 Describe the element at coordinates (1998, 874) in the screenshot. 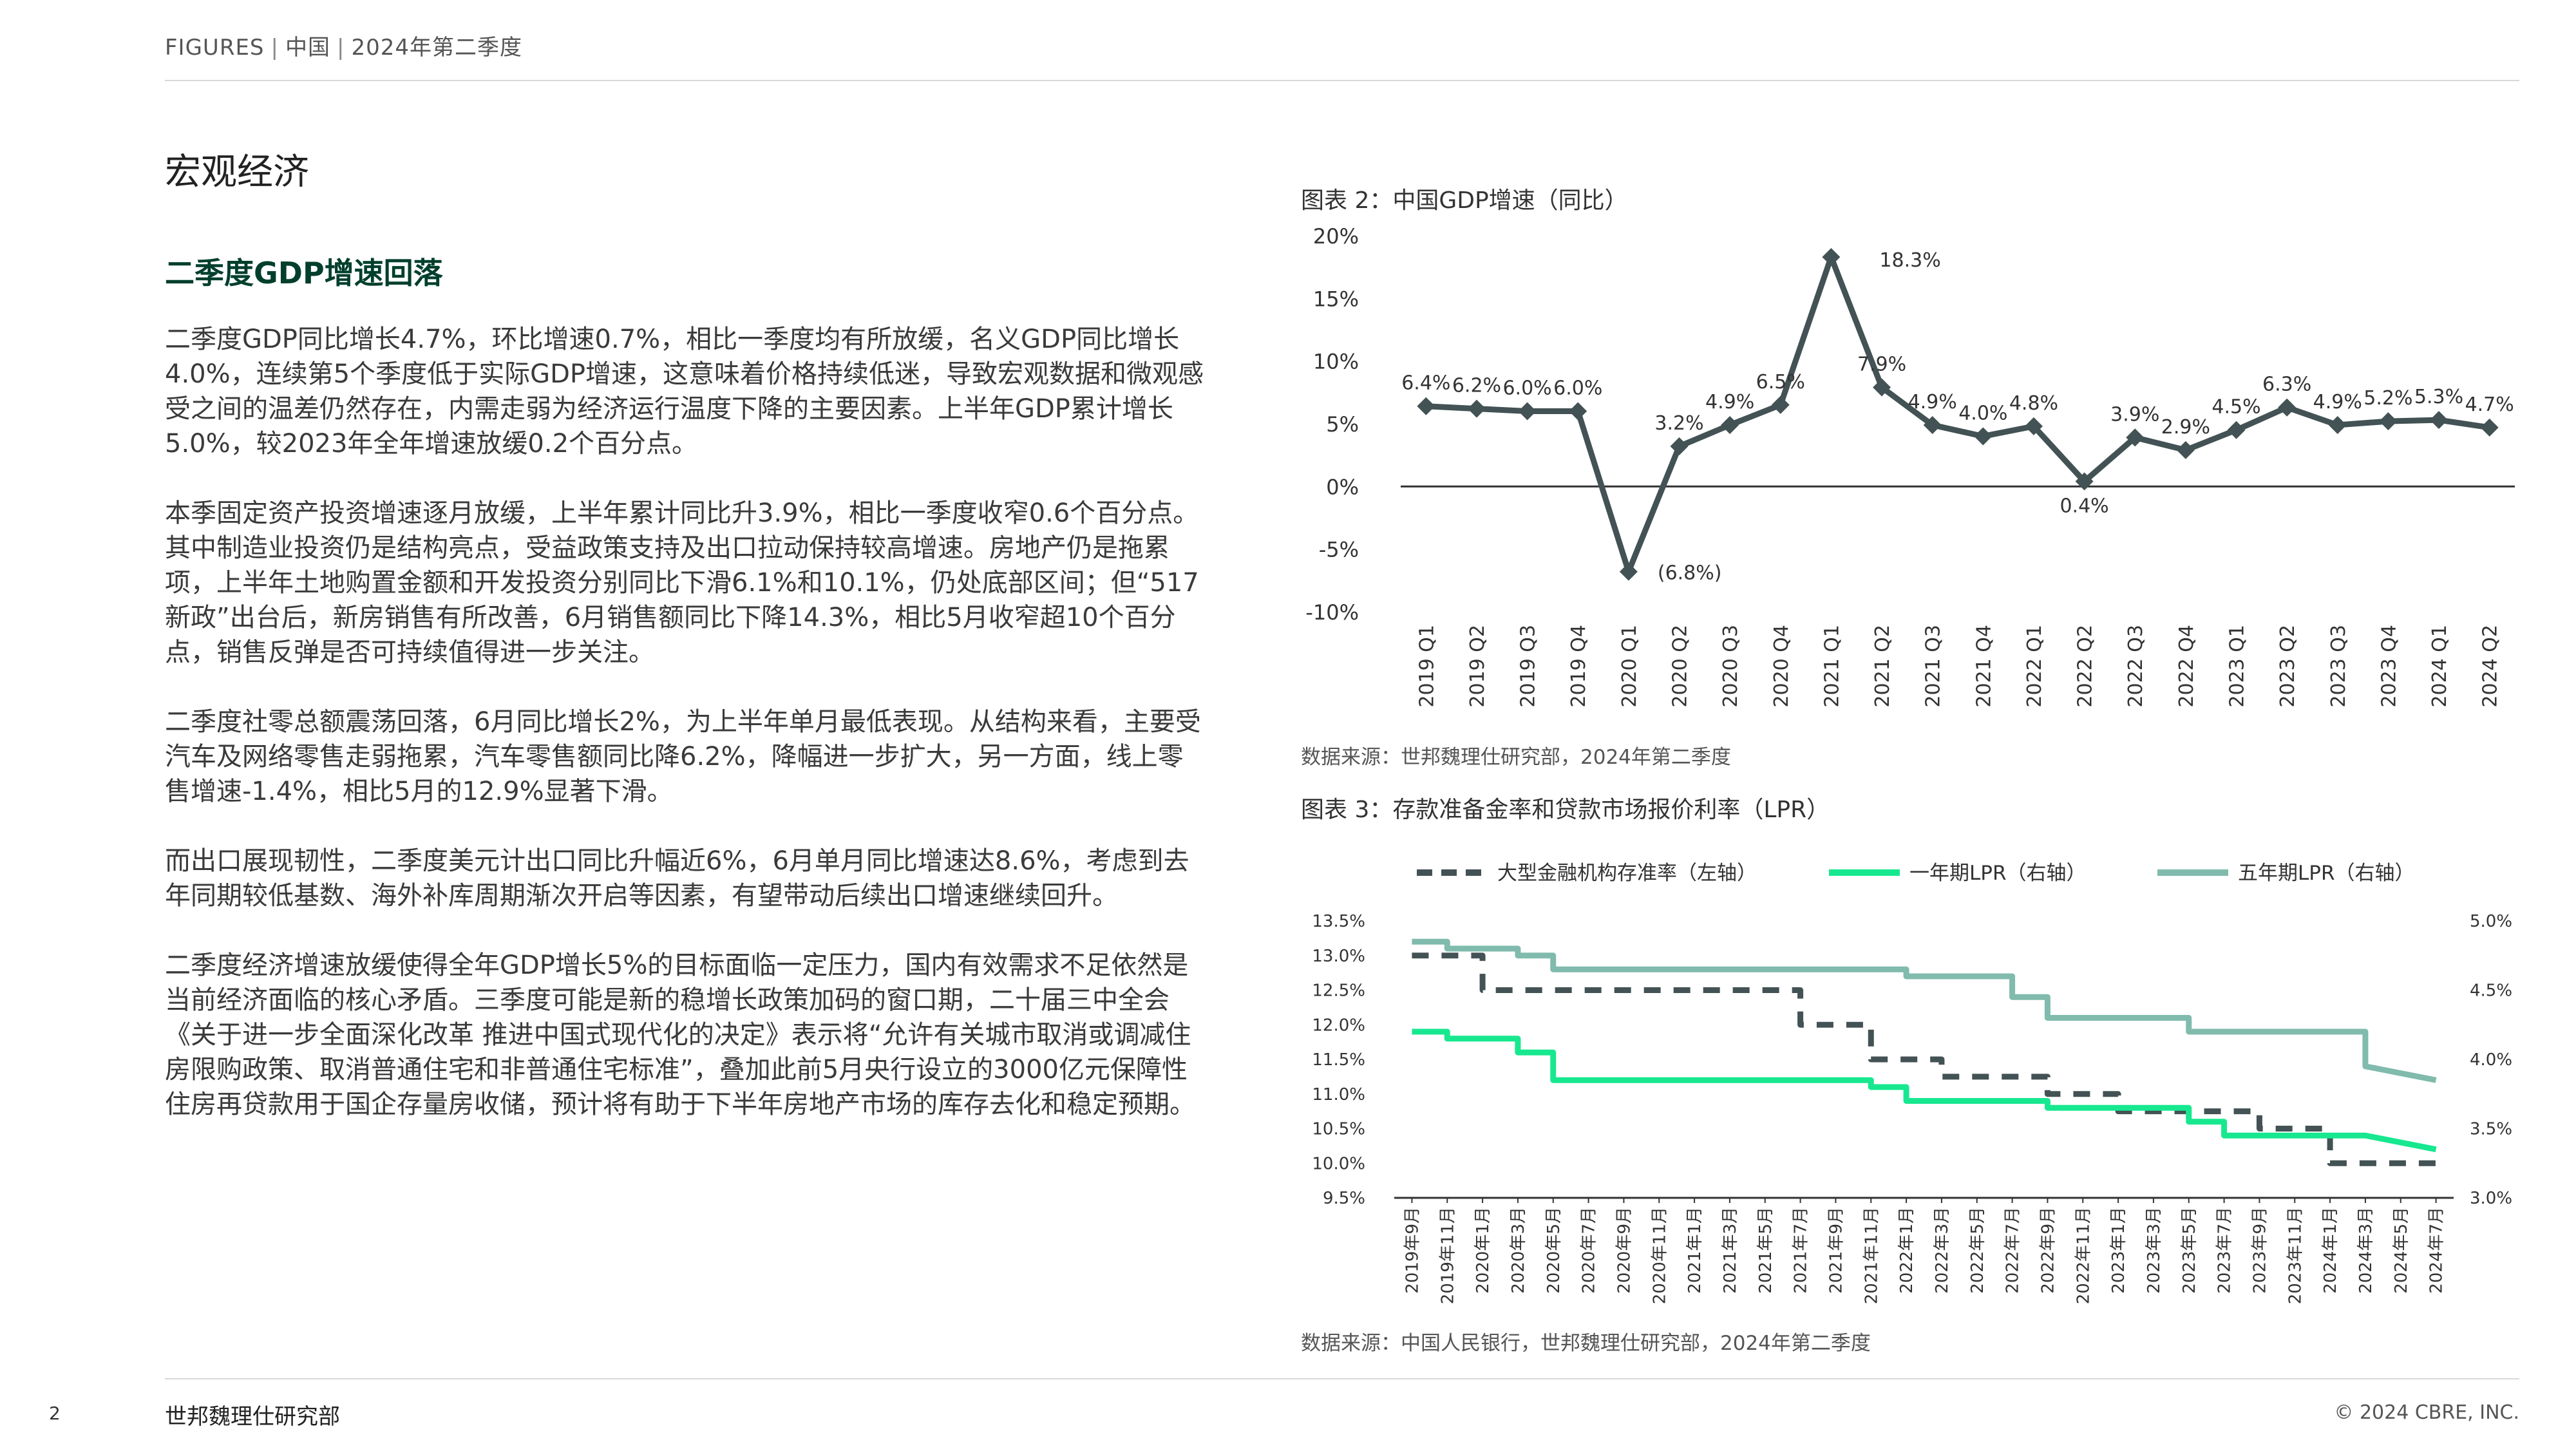

I see `legend-label: 一年期LPR（右轴）` at that location.